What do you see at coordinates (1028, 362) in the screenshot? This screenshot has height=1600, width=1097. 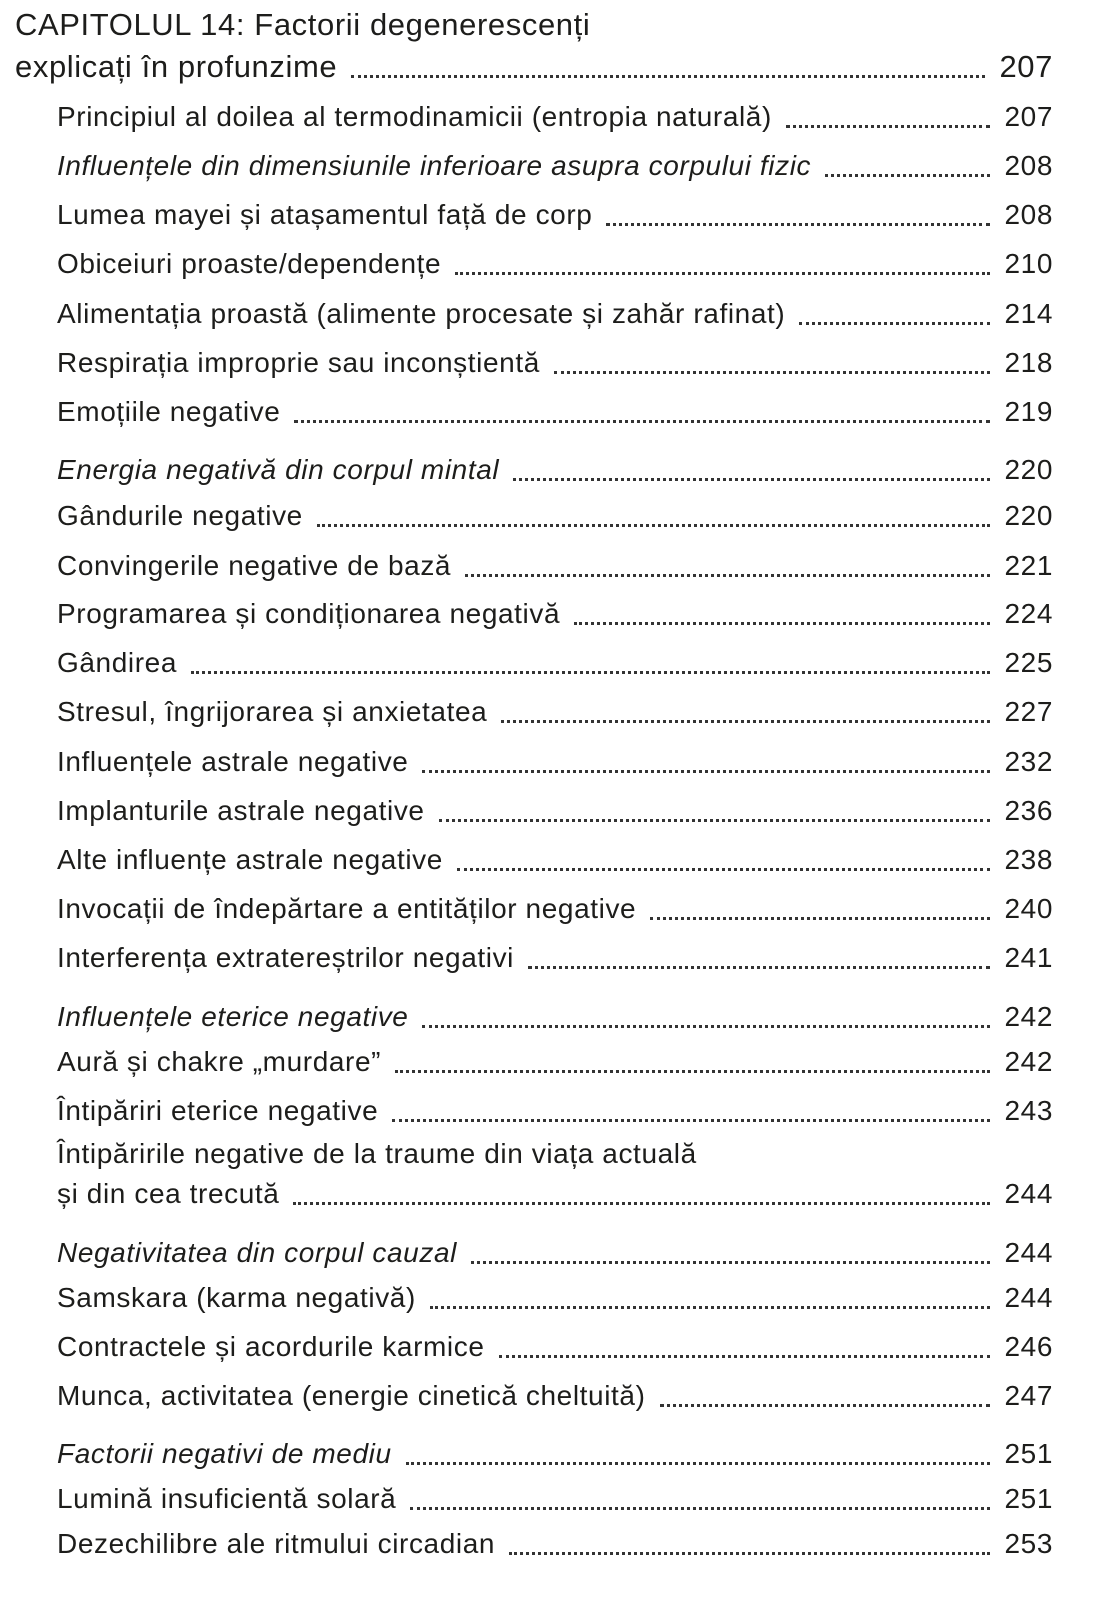 I see `entry-page: 218` at bounding box center [1028, 362].